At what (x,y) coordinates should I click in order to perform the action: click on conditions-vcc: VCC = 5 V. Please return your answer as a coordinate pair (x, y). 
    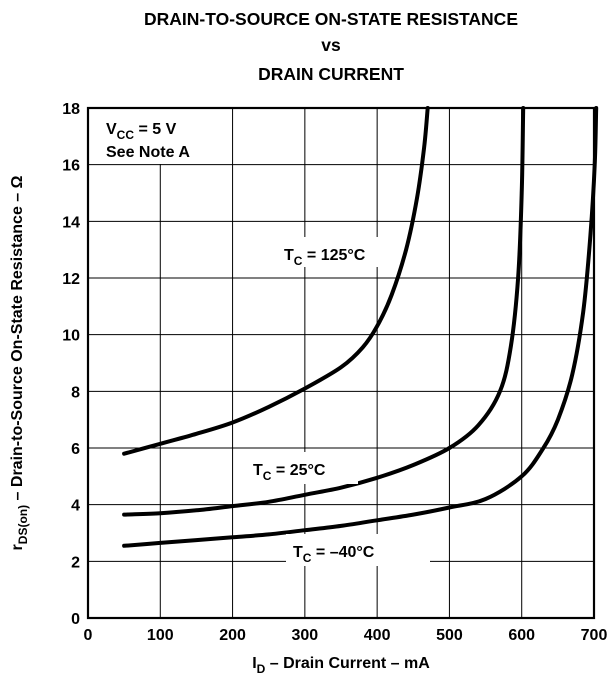
    Looking at the image, I should click on (141, 131).